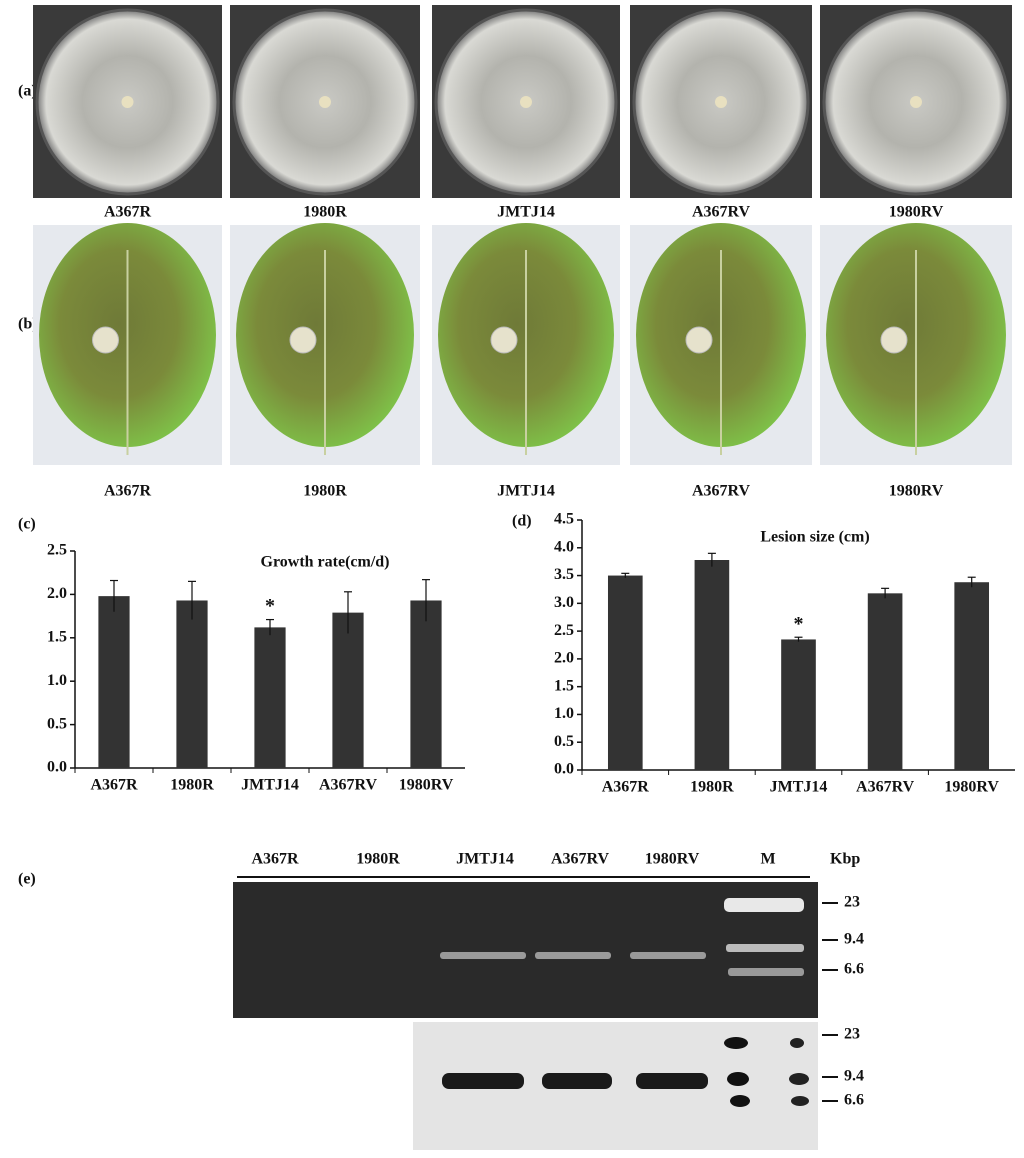 The image size is (1024, 1158). I want to click on chart-title: Lesion size (cm), so click(814, 537).